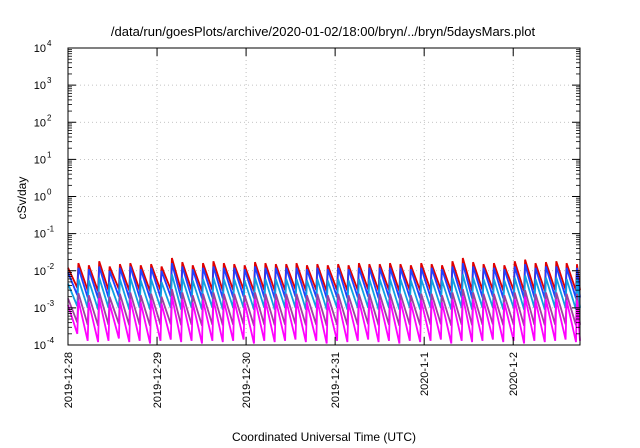 This screenshot has height=448, width=640. I want to click on y-tick-exponent: 4, so click(49, 43).